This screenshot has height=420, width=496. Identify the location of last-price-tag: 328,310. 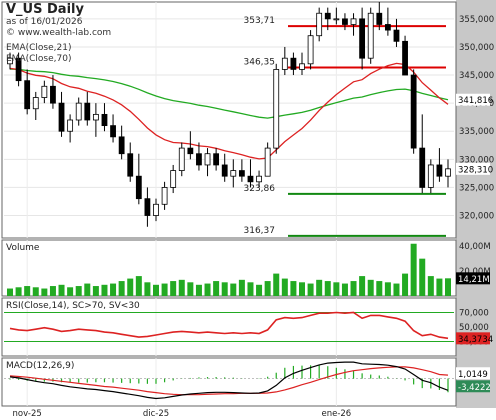
(475, 170).